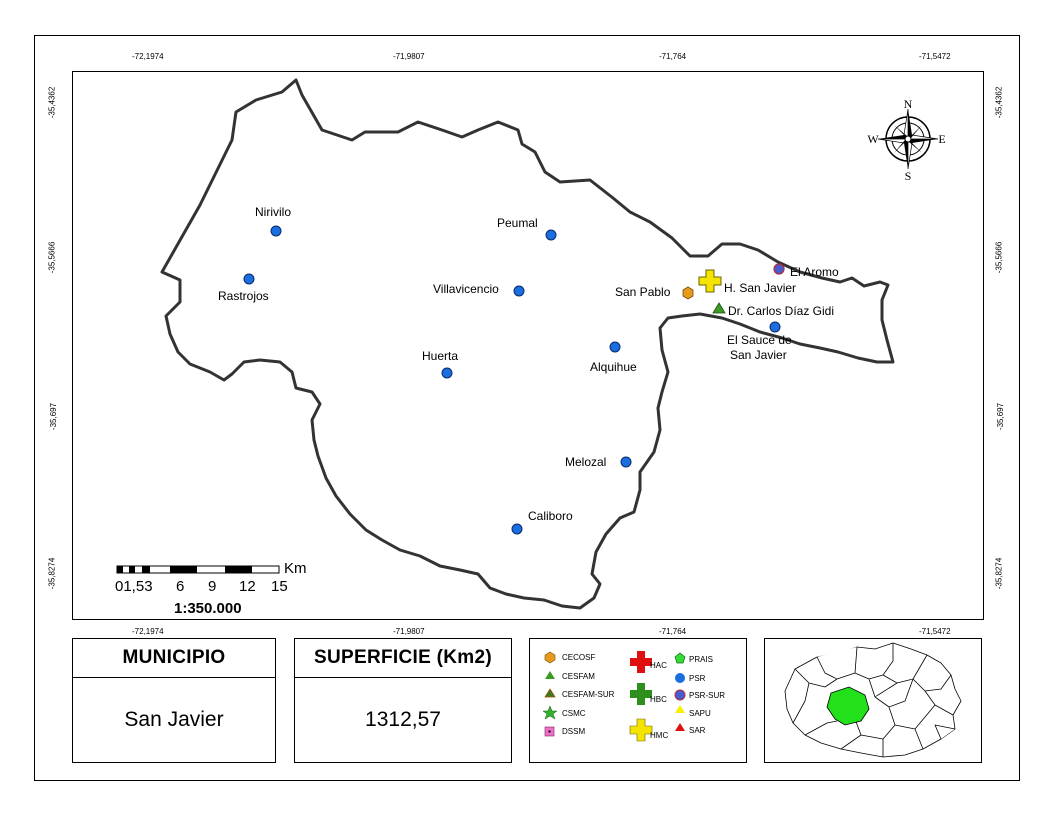 The width and height of the screenshot is (1056, 816). Describe the element at coordinates (719, 308) in the screenshot. I see `marker-dr-carlos-diaz-gidi` at that location.